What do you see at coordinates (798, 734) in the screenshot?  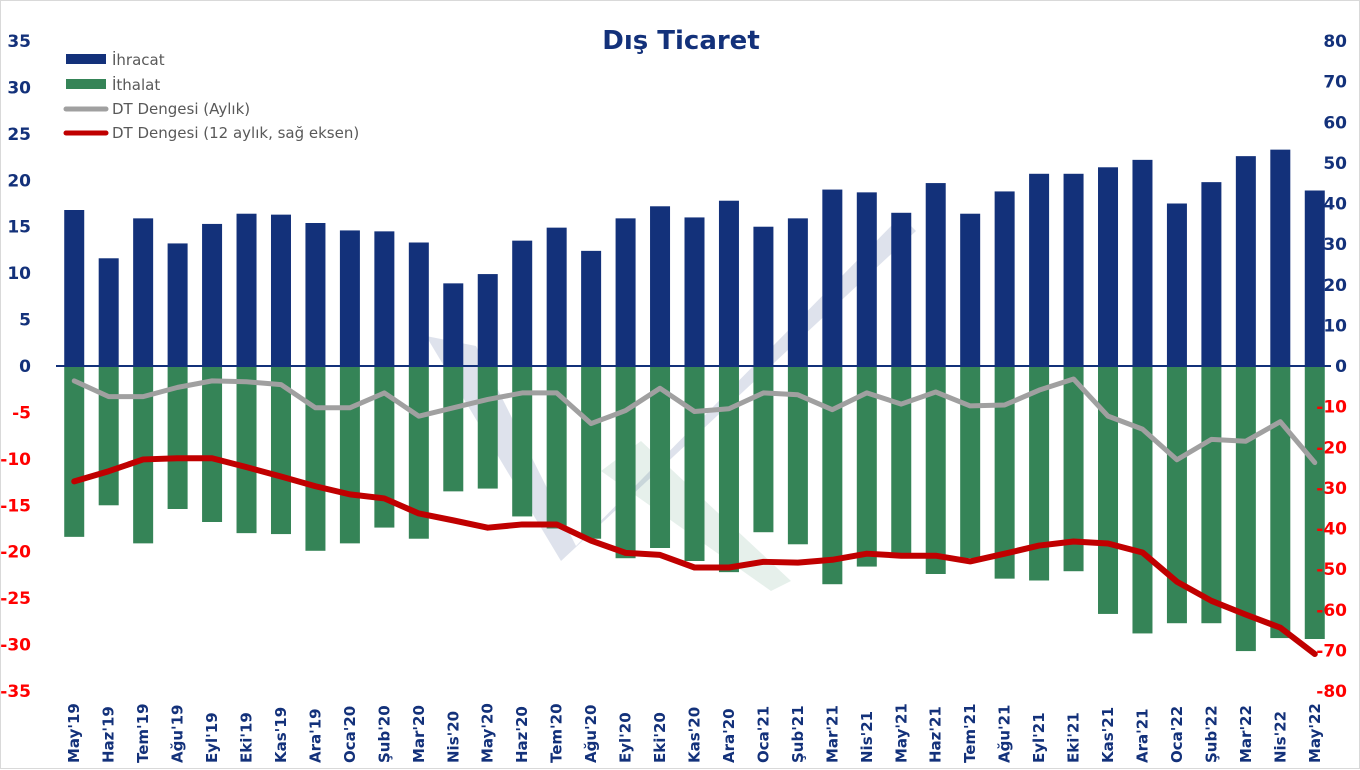 I see `x-axis-label: Şub'21` at bounding box center [798, 734].